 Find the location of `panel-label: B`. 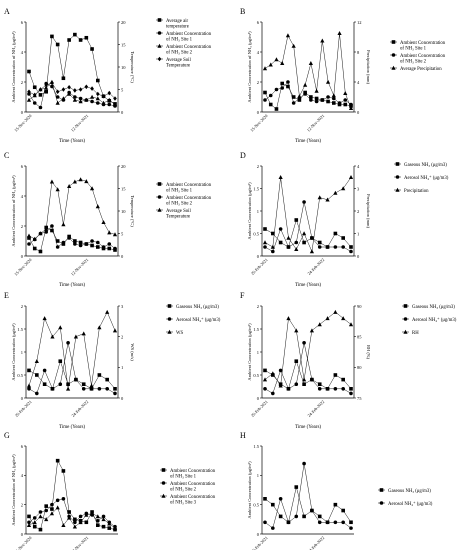

panel-label: B is located at coordinates (242, 11).